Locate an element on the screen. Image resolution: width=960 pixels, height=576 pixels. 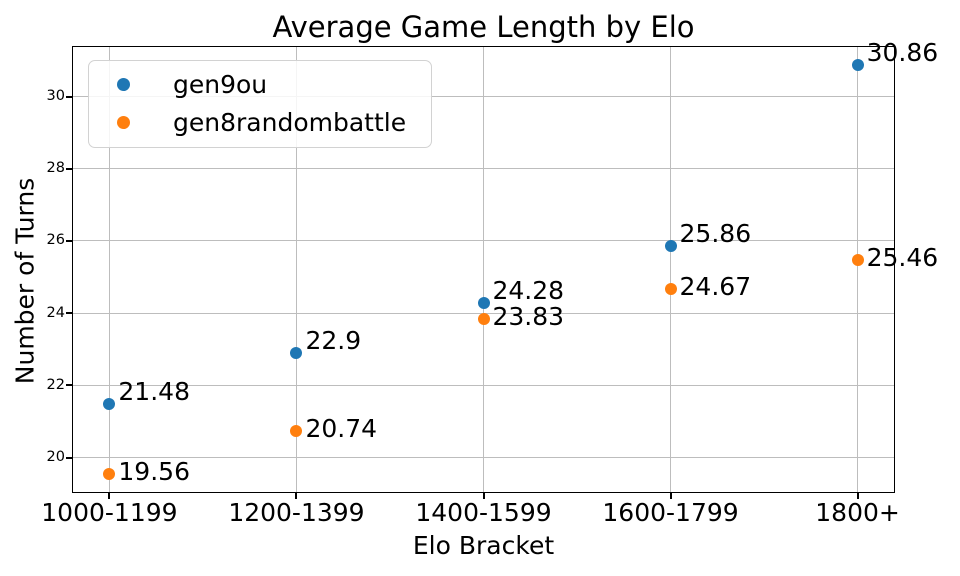
data-point-label: 22.9 is located at coordinates (333, 340).